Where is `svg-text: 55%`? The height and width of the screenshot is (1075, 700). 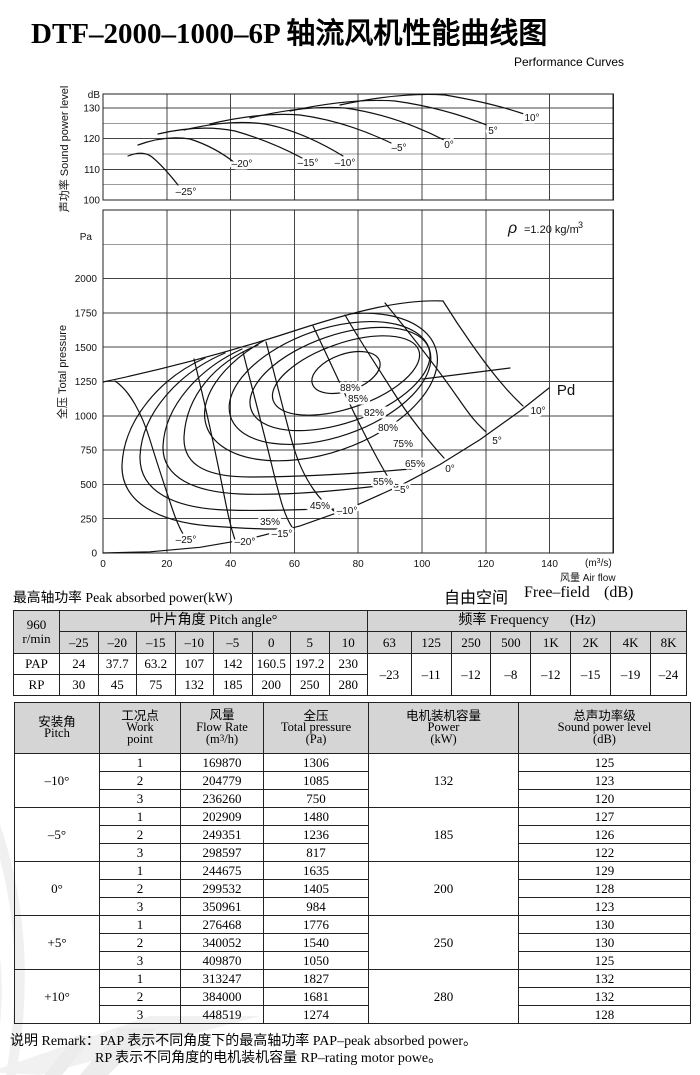
svg-text: 55% is located at coordinates (383, 482).